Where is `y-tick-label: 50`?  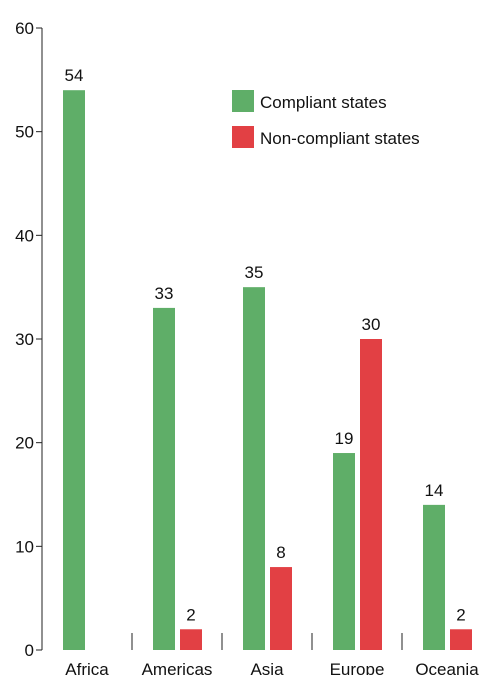
y-tick-label: 50 is located at coordinates (24, 132).